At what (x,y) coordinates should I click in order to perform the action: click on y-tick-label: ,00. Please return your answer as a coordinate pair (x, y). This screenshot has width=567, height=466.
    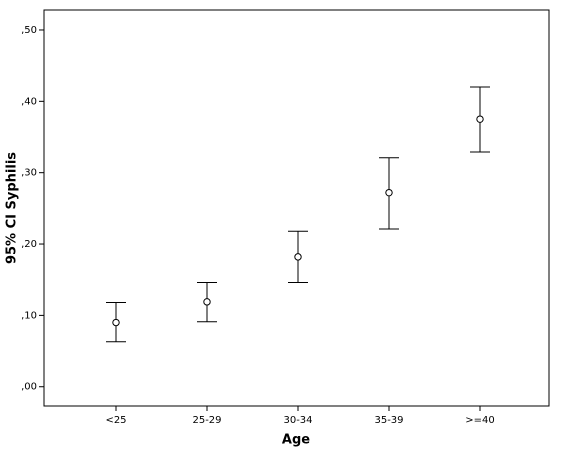
    Looking at the image, I should click on (29, 387).